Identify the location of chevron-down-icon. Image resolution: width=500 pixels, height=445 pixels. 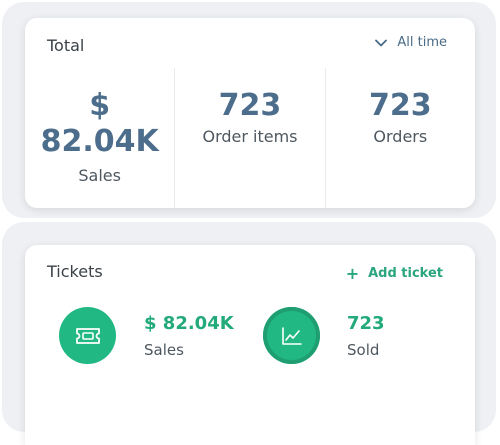
(381, 42).